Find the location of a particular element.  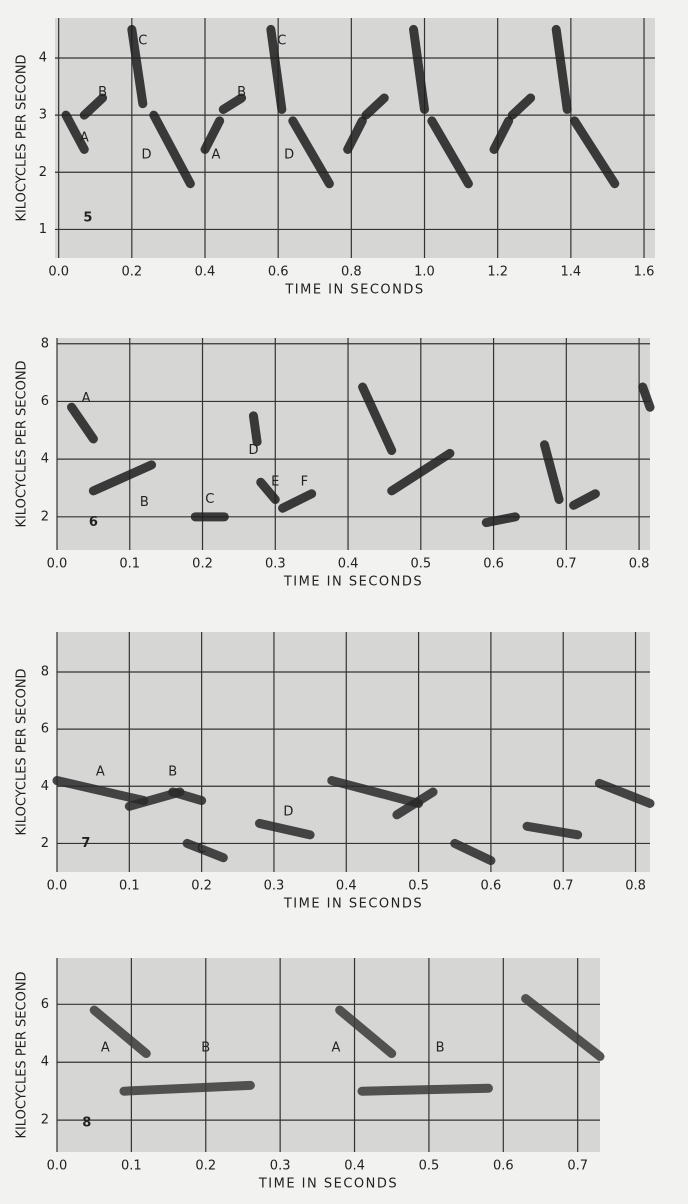

y-tick-label: 1 is located at coordinates (43, 229).